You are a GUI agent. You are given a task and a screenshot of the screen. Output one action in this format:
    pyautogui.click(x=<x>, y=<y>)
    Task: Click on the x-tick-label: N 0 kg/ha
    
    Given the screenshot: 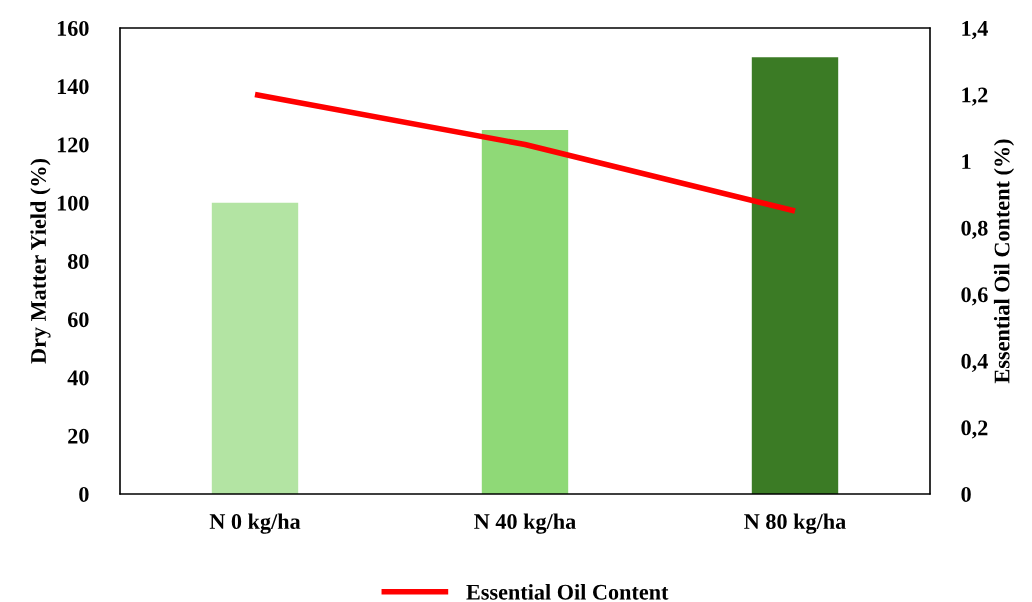 What is the action you would take?
    pyautogui.click(x=255, y=523)
    